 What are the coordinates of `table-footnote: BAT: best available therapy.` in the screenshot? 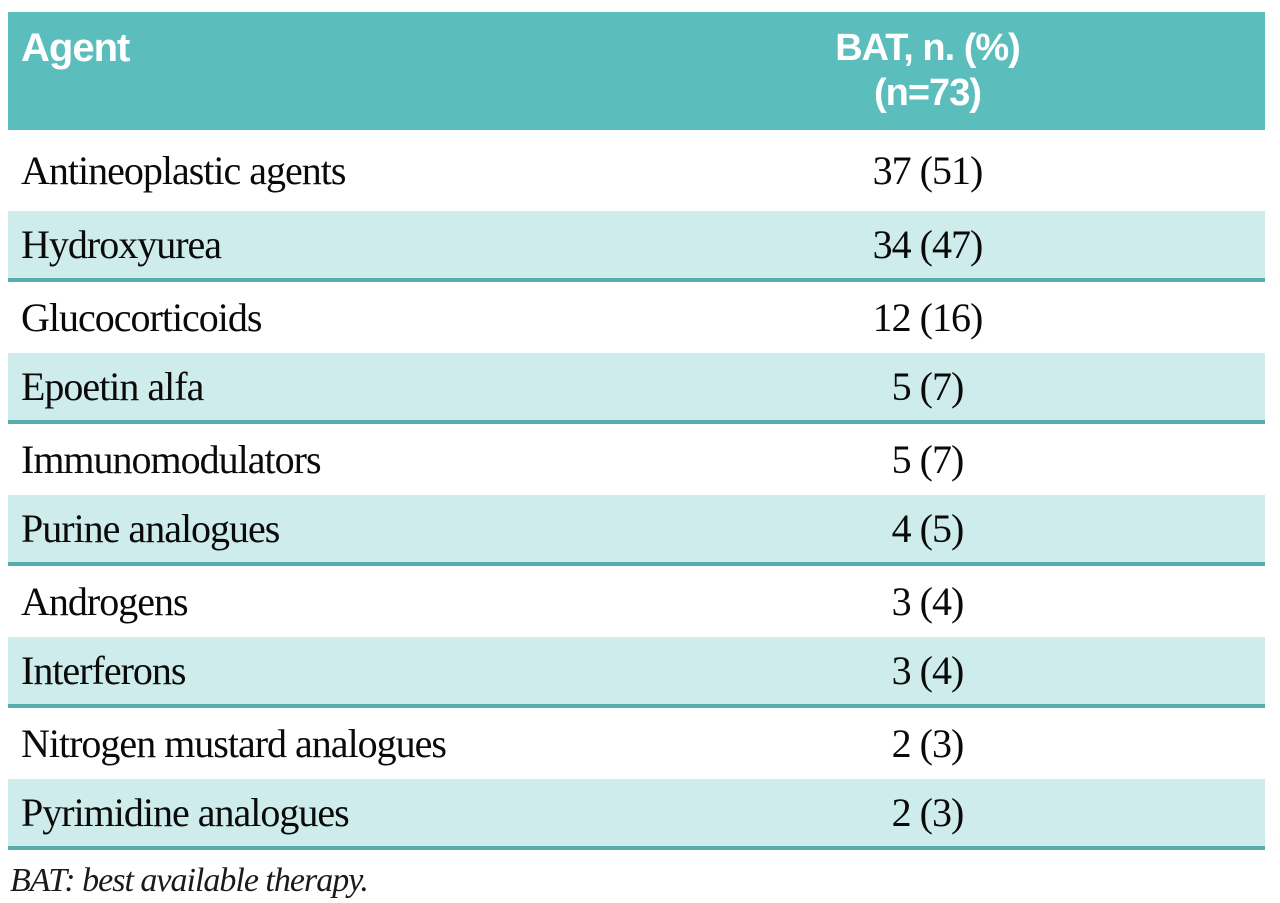 It's located at (189, 880).